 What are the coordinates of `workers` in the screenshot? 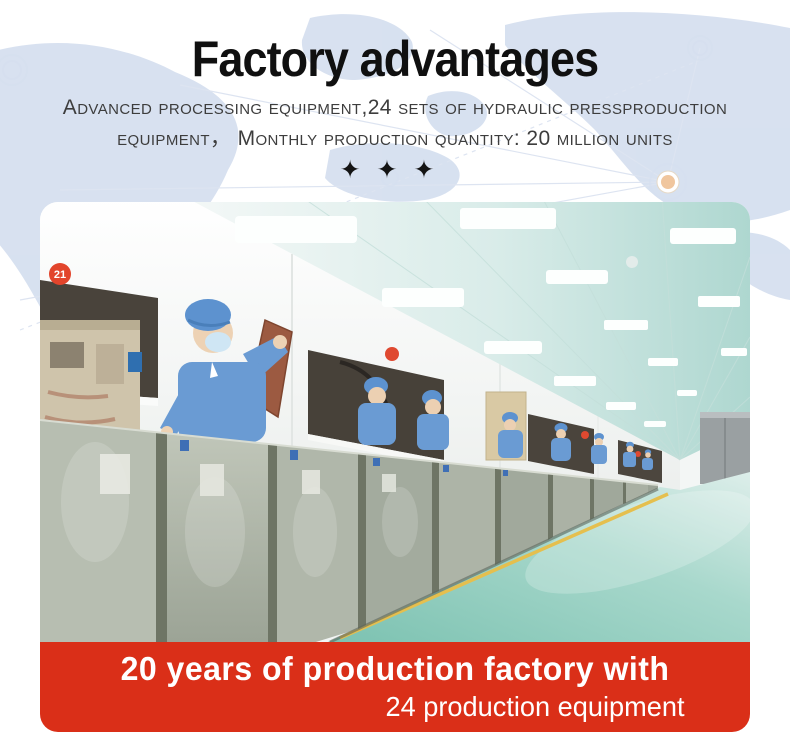 It's located at (406, 384).